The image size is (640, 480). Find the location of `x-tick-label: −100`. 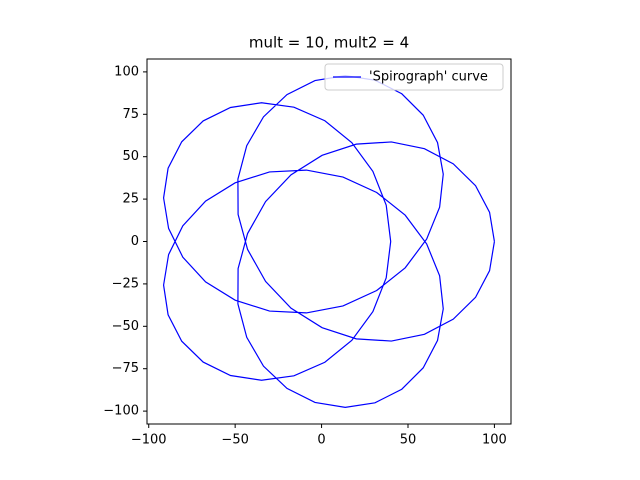

x-tick-label: −100 is located at coordinates (149, 440).